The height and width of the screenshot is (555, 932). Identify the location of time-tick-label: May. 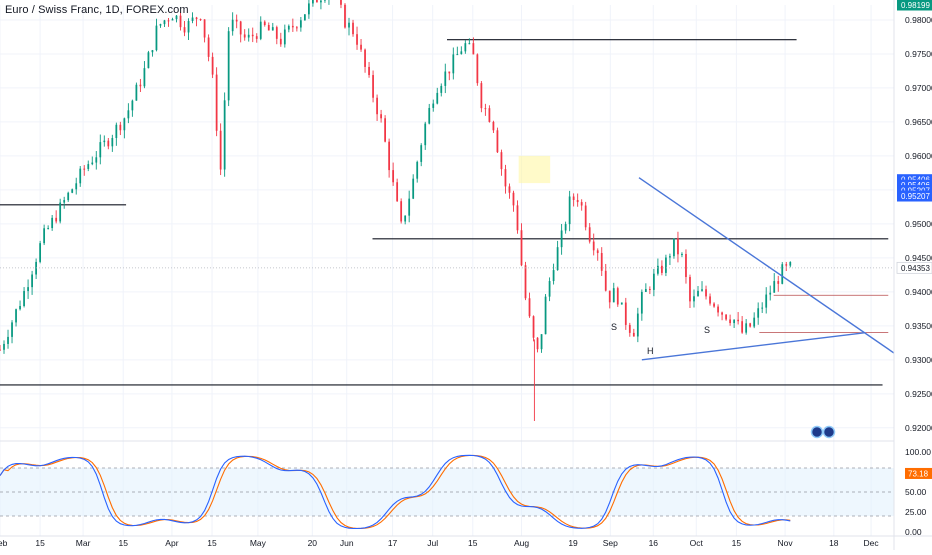
(258, 543).